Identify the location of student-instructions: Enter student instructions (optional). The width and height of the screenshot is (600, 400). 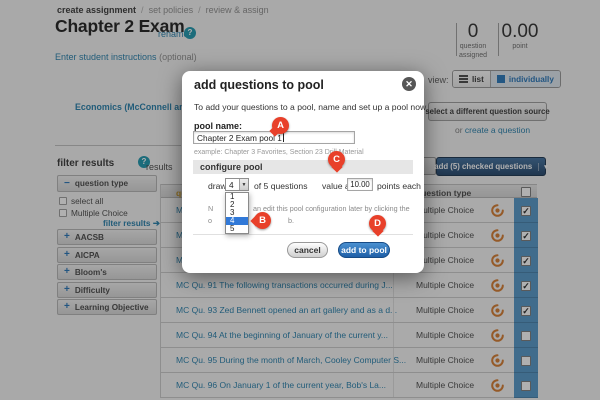
(126, 57).